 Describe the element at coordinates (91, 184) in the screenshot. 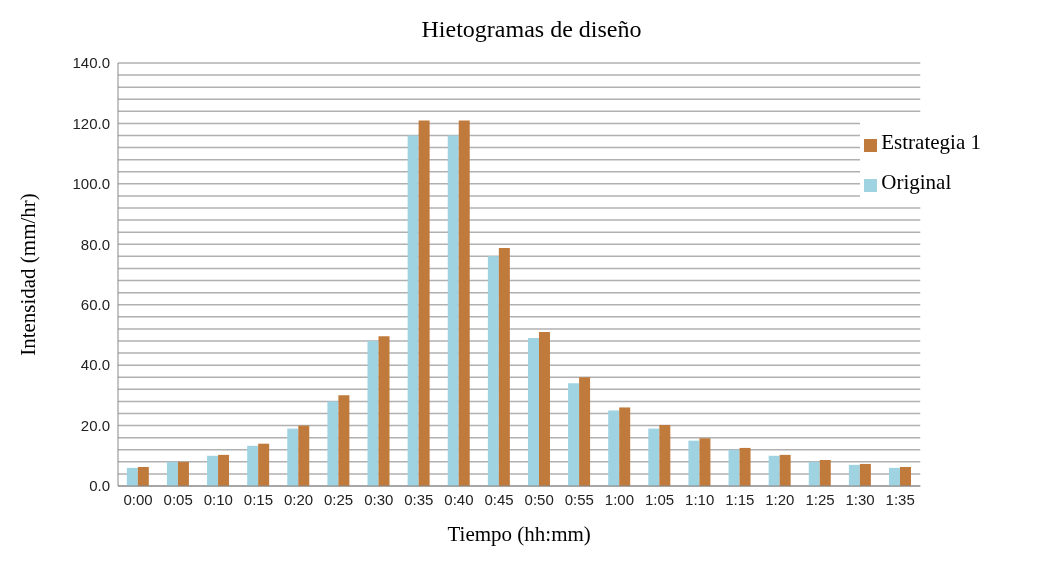

I see `y-tick-label: 100.0` at that location.